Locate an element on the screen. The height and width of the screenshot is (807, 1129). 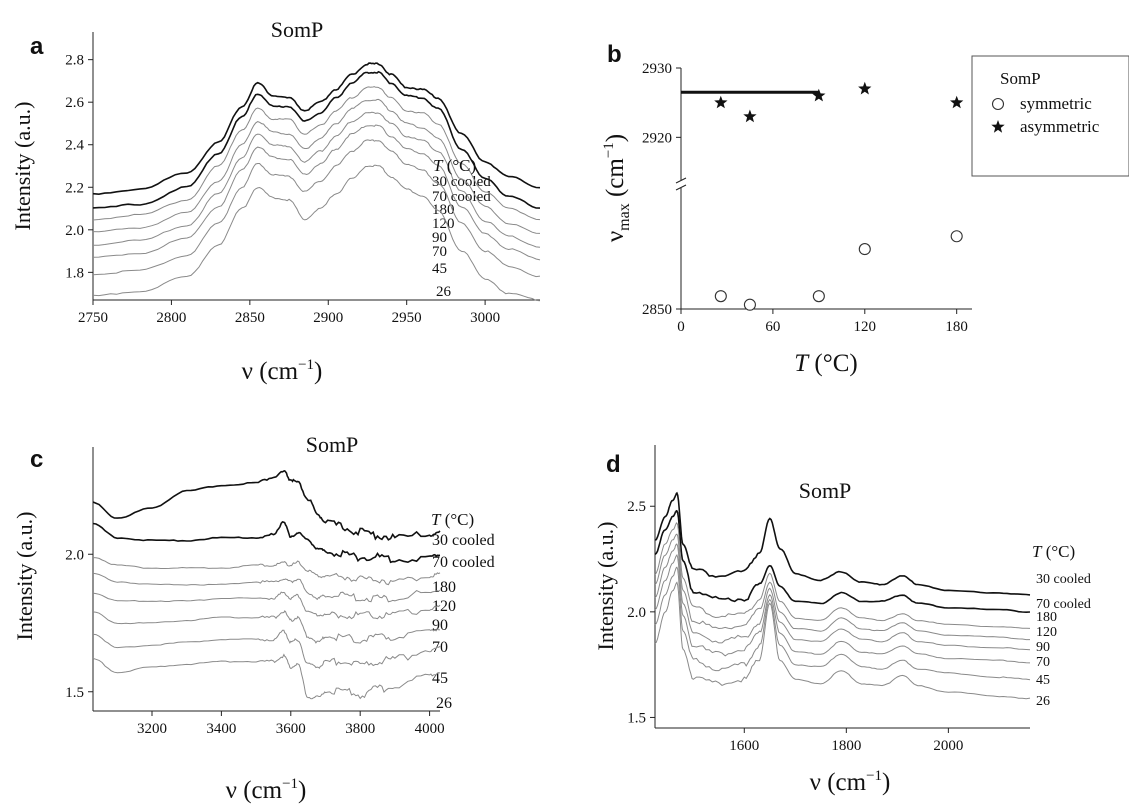
axis-break-mark is located at coordinates (681, 187).